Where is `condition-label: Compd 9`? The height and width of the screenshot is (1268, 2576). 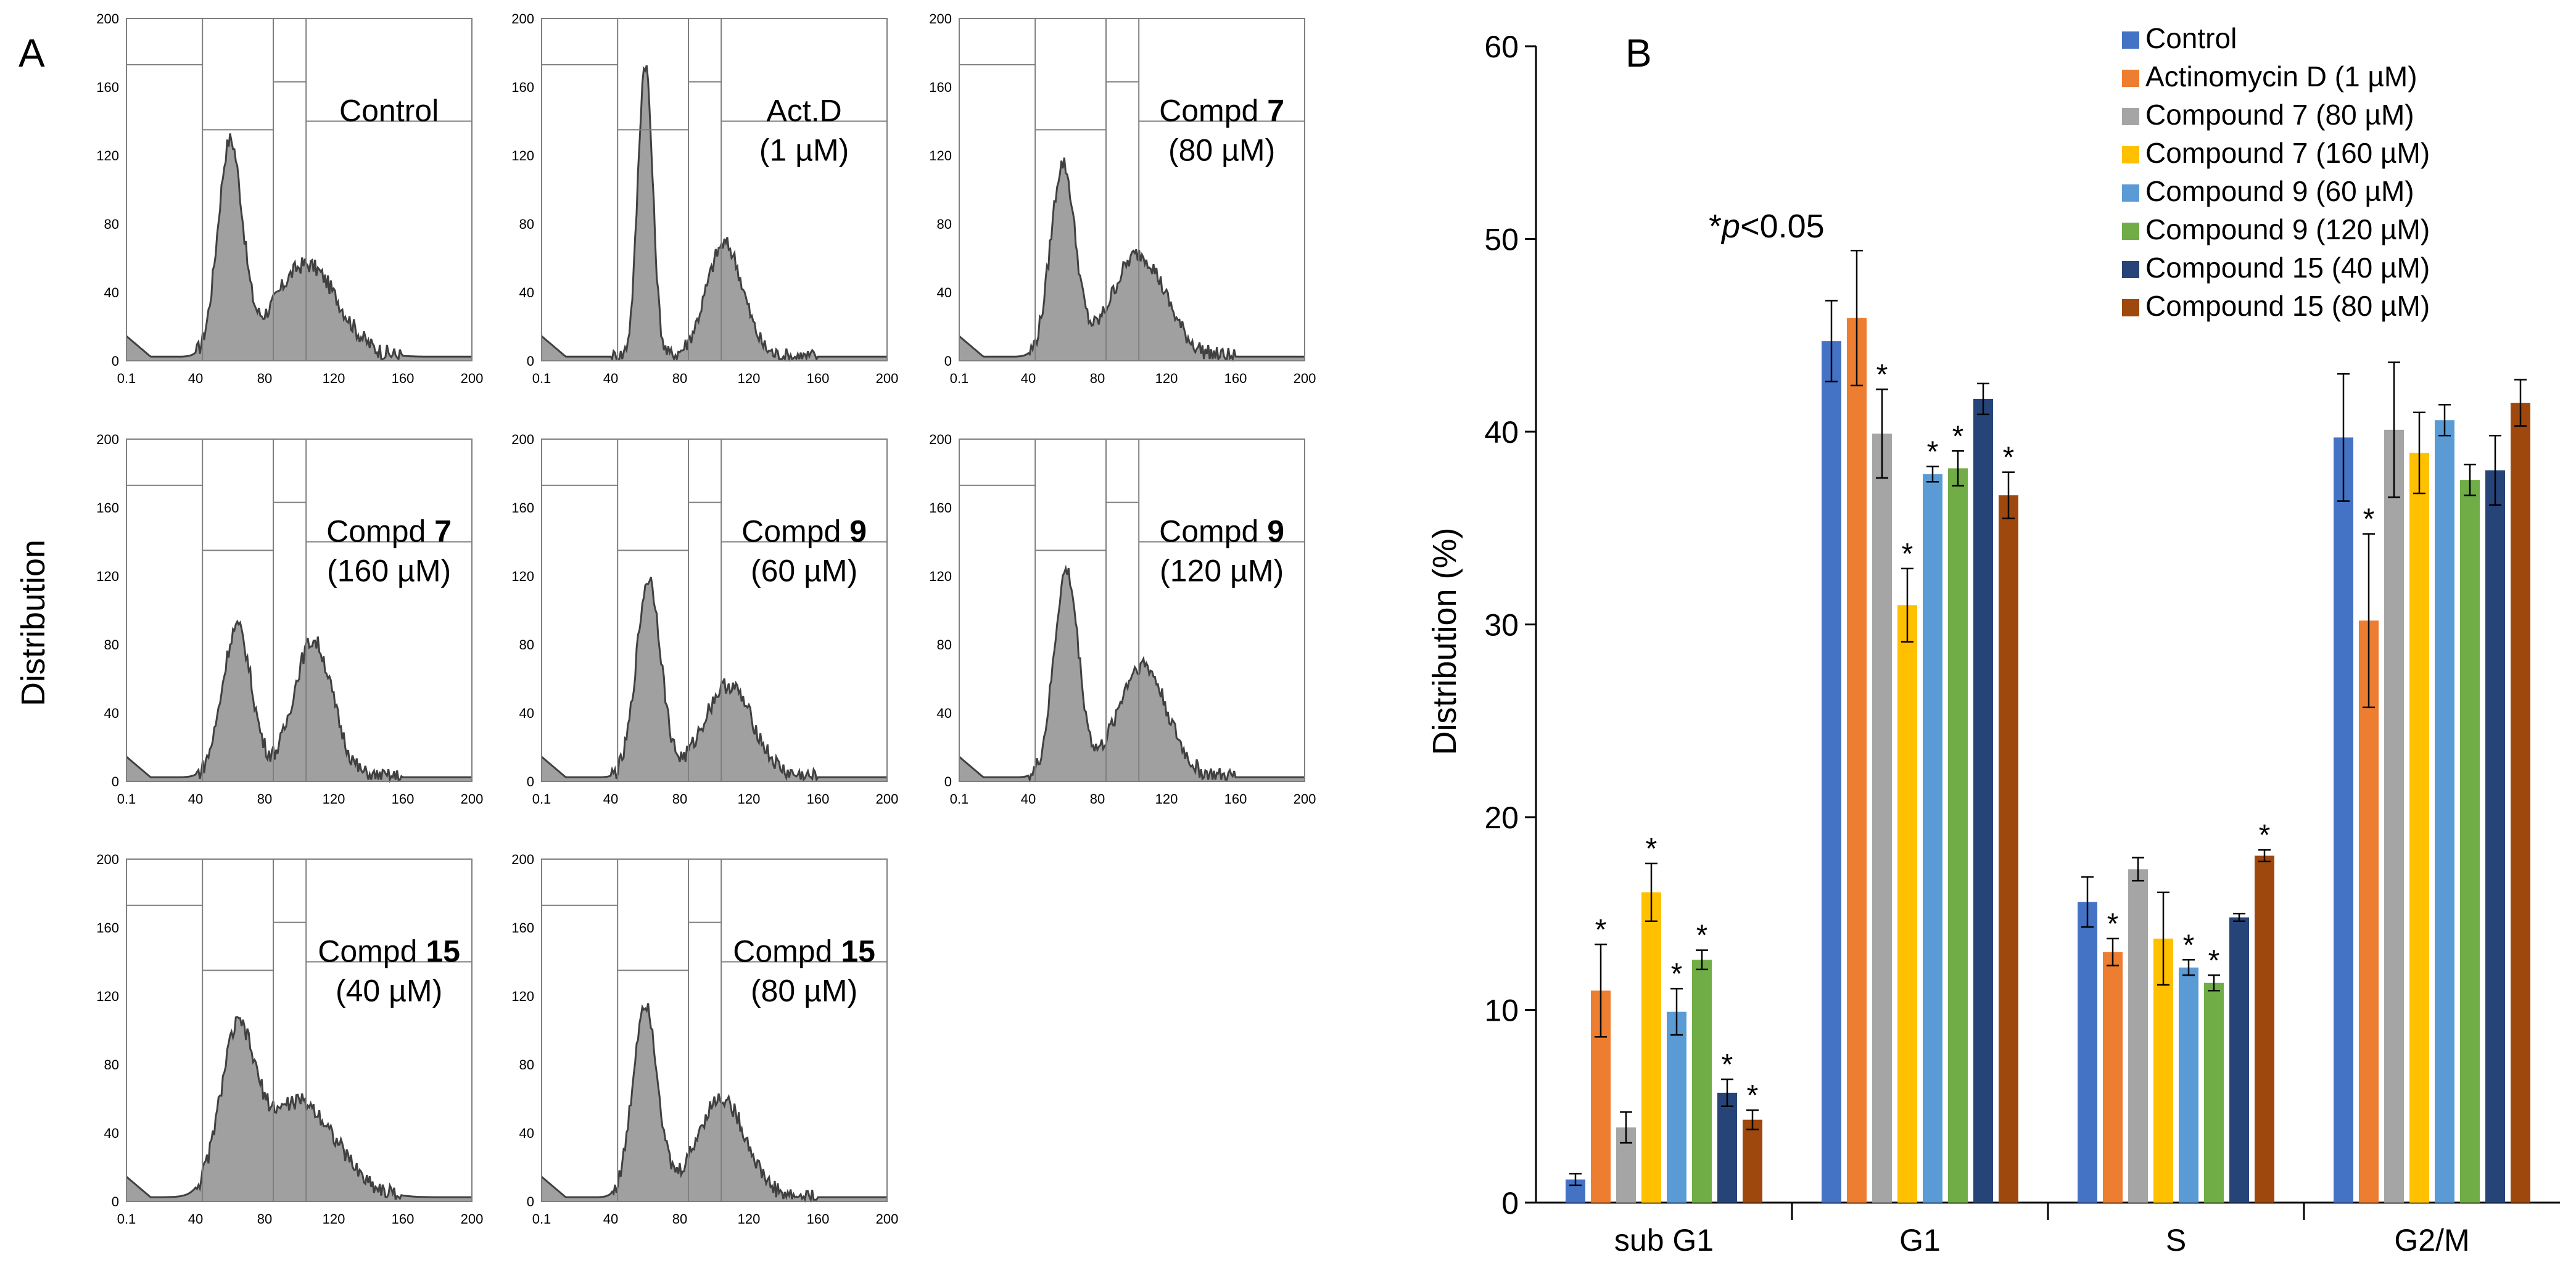
condition-label: Compd 9 is located at coordinates (804, 531).